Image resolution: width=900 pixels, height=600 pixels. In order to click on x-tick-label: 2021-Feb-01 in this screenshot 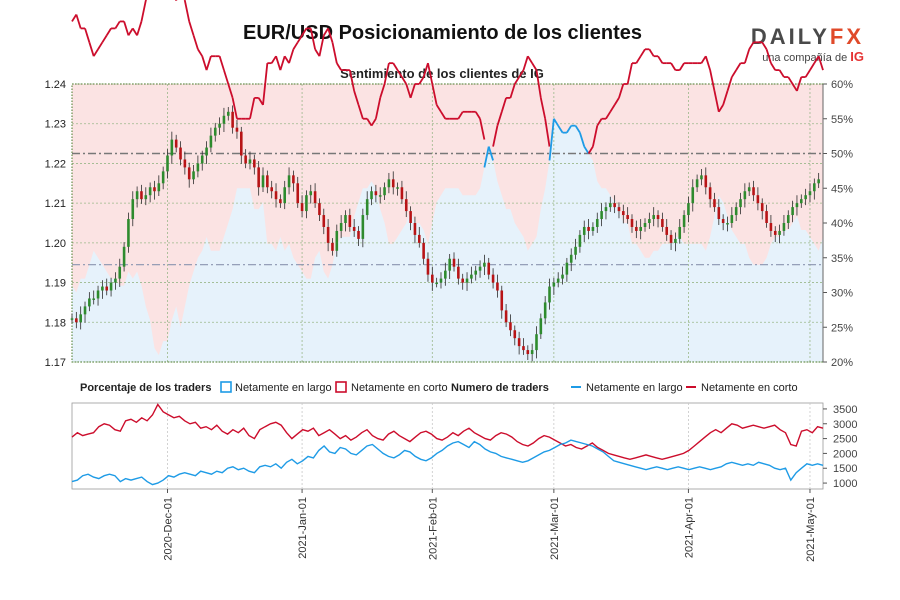, I will do `click(433, 528)`.